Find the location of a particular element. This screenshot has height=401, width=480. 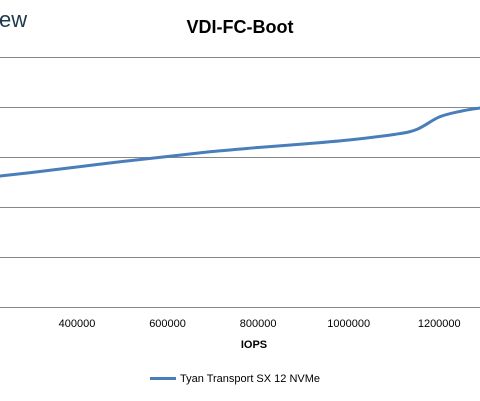

chart-title: VDI-FC-Boot is located at coordinates (240, 27).